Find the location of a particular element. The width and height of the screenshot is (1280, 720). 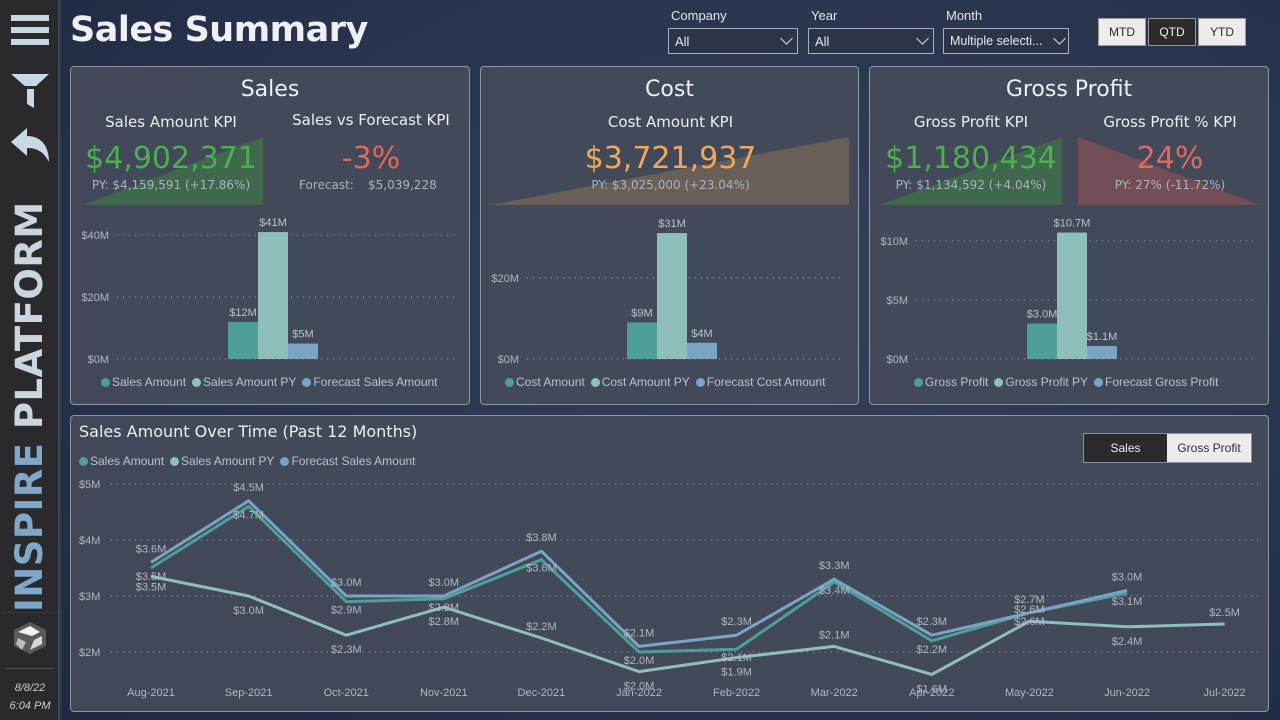

qtd-button: QTD is located at coordinates (1172, 32).